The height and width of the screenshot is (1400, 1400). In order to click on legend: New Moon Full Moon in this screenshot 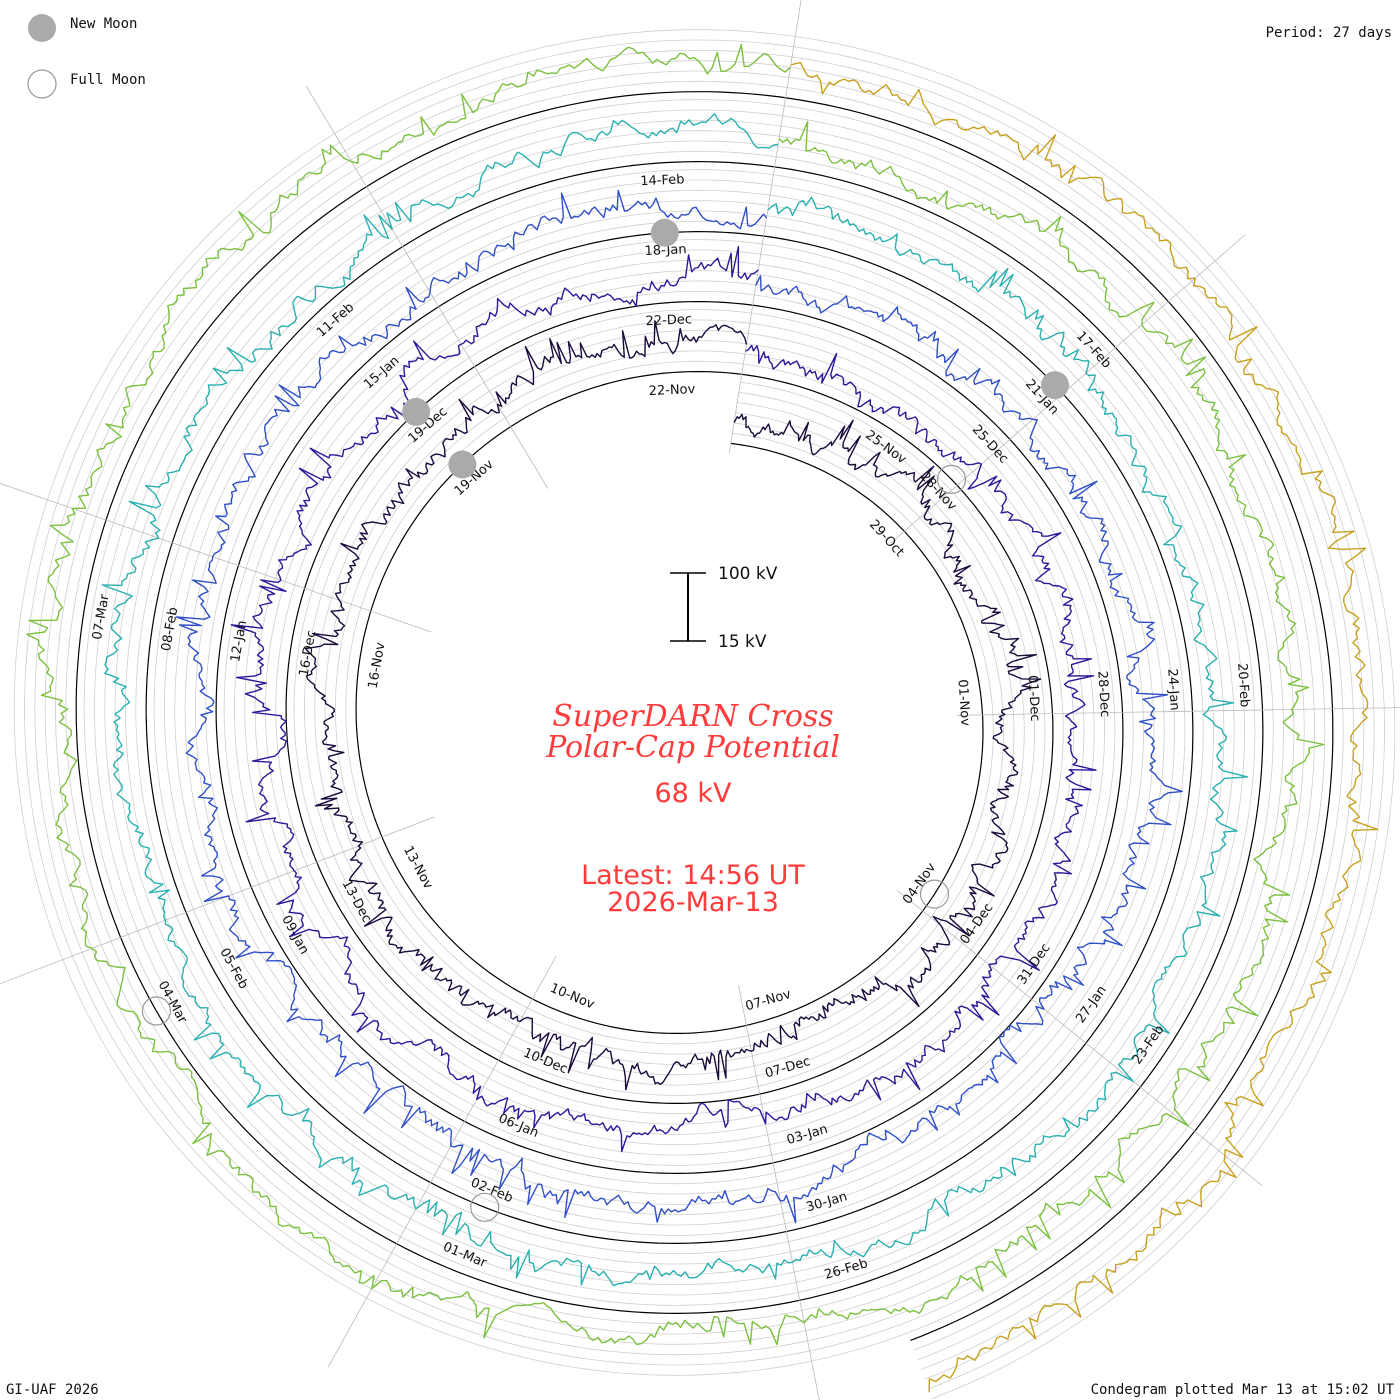, I will do `click(86, 56)`.